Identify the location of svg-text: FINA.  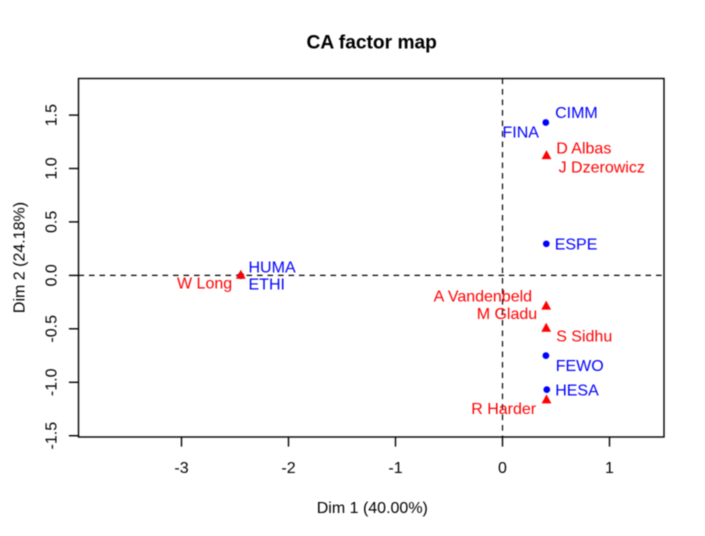
(521, 132).